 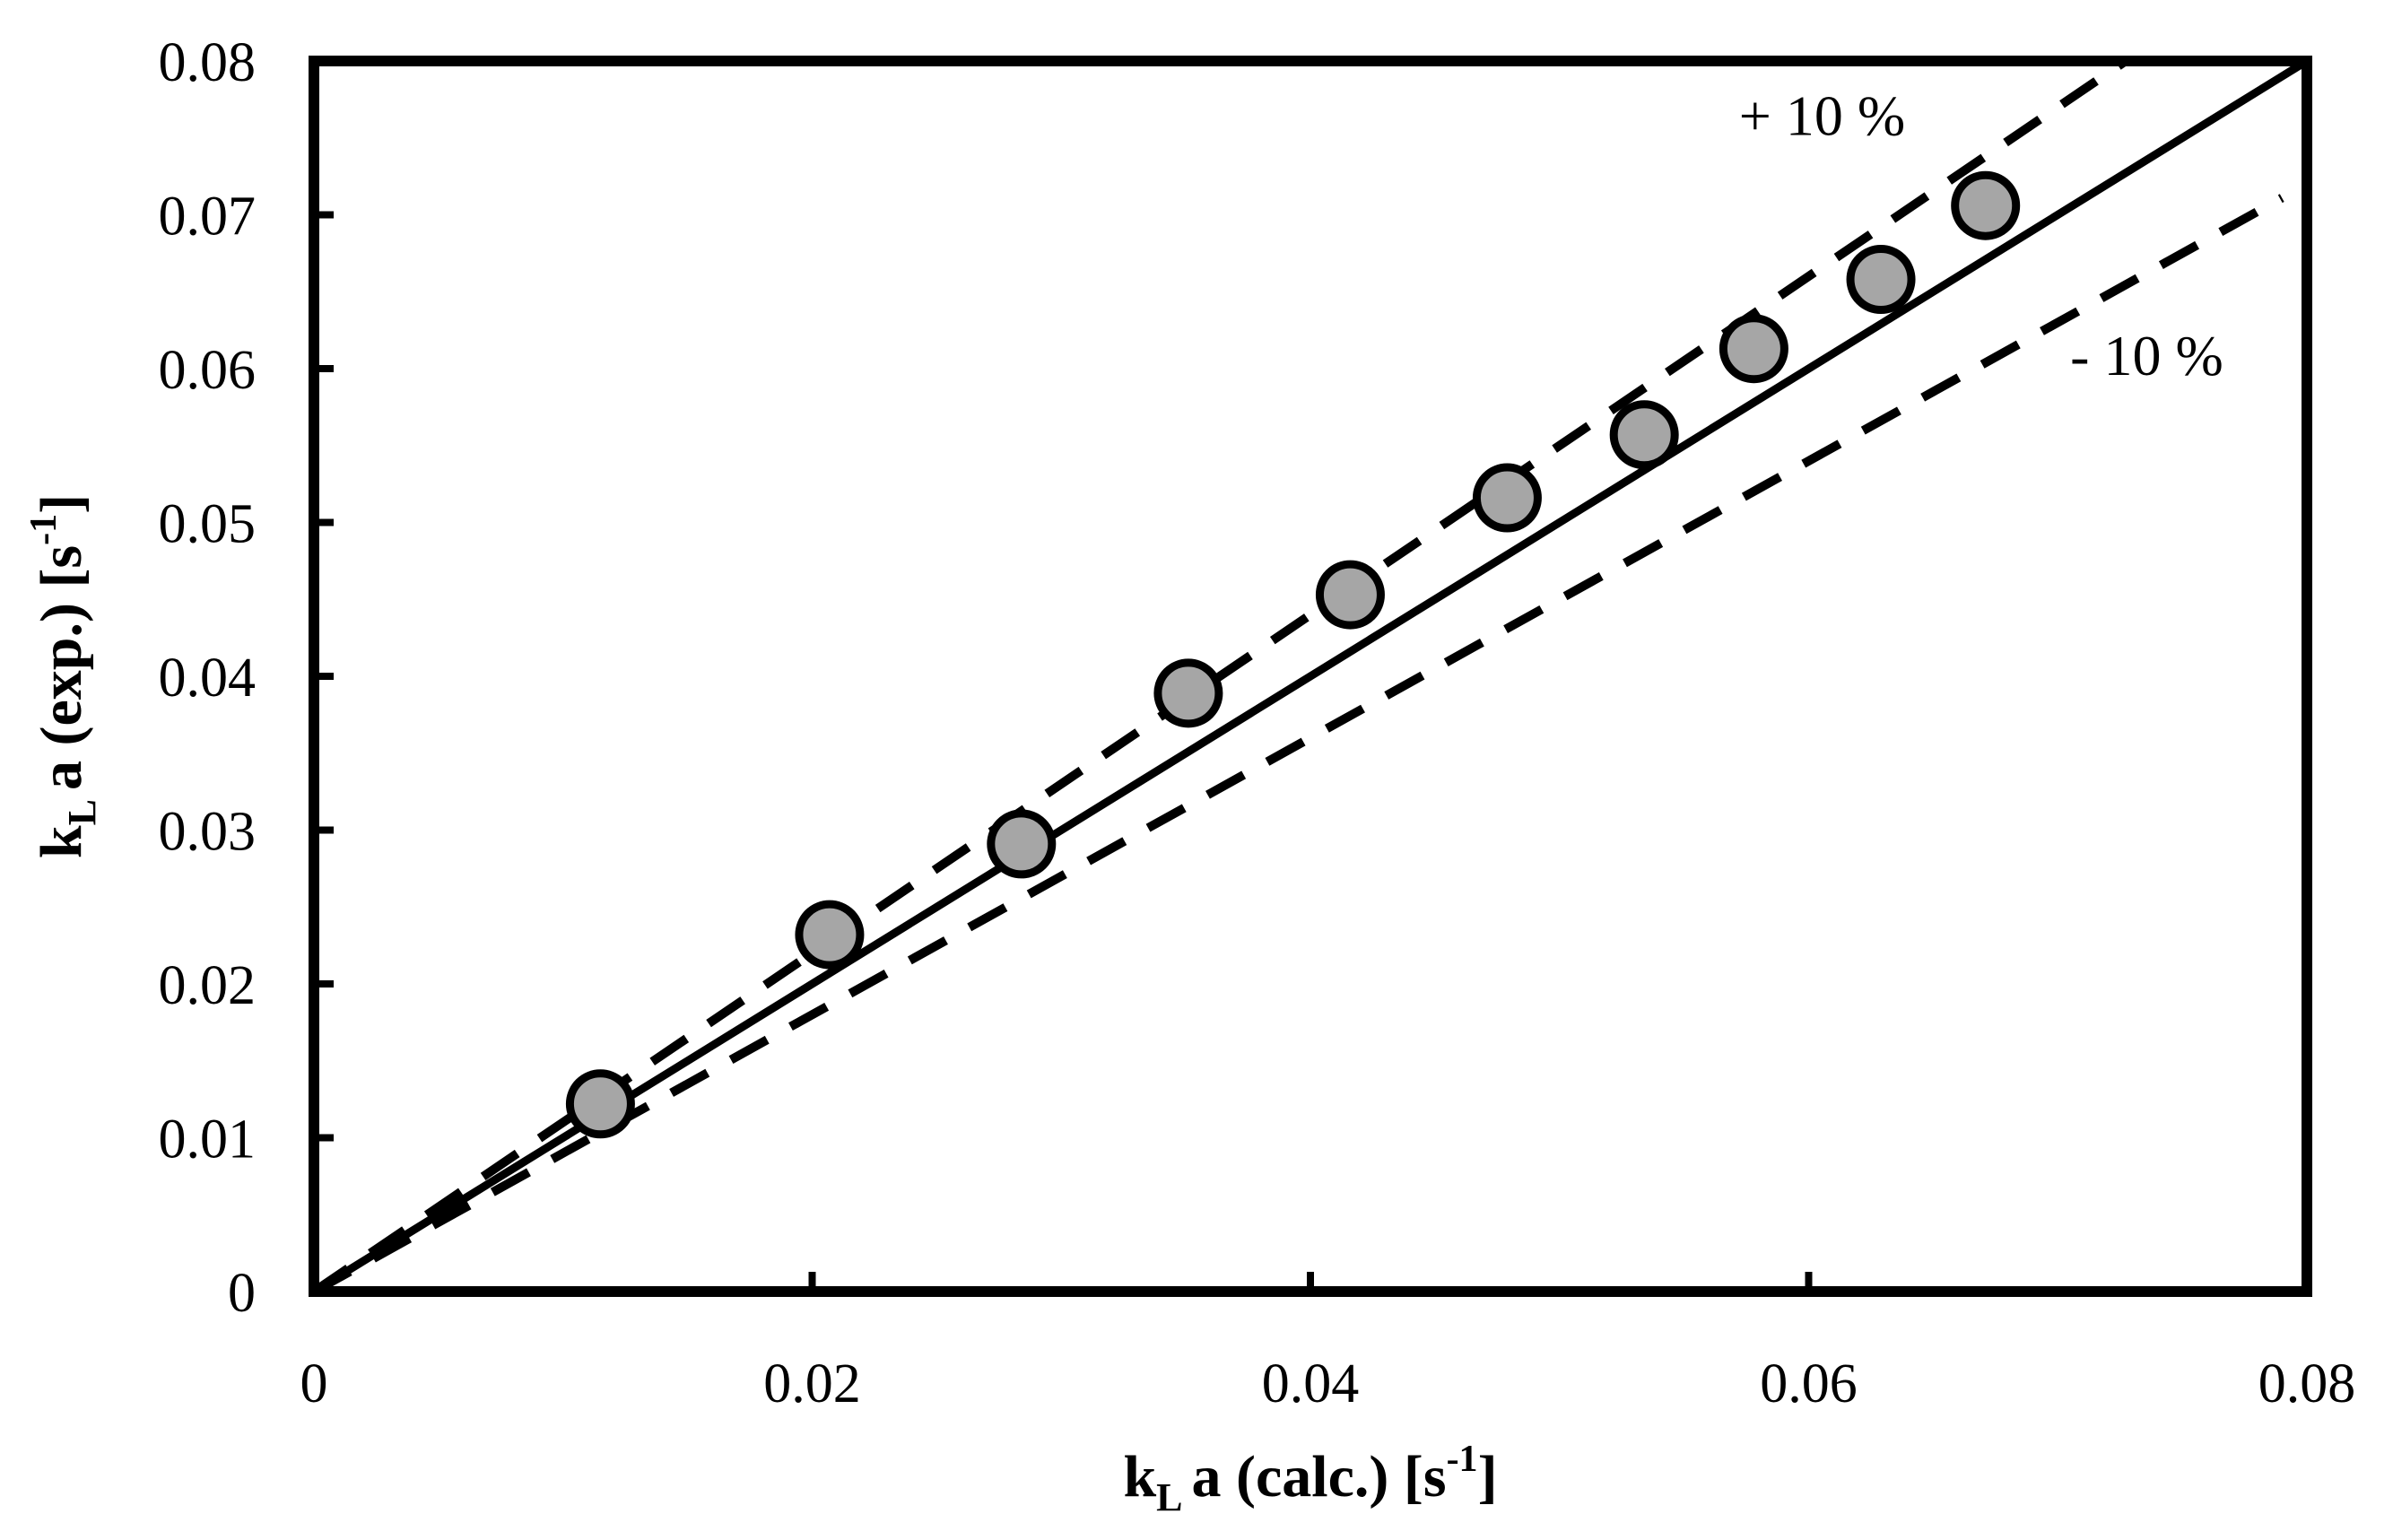 I want to click on x-tick-label-0: 0, so click(x=314, y=1383).